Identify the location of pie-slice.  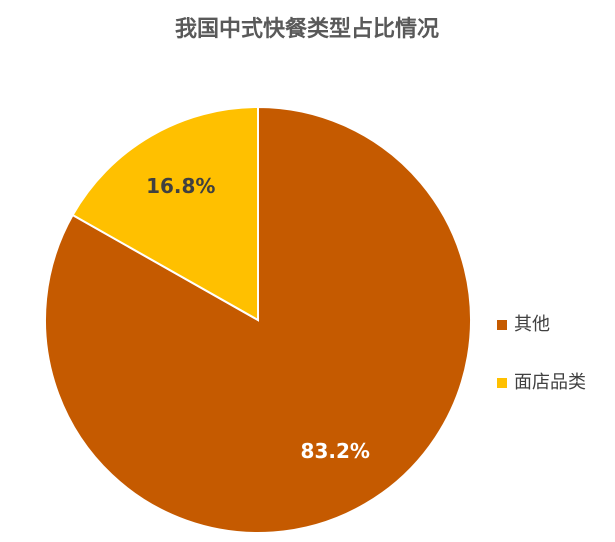
(165, 213).